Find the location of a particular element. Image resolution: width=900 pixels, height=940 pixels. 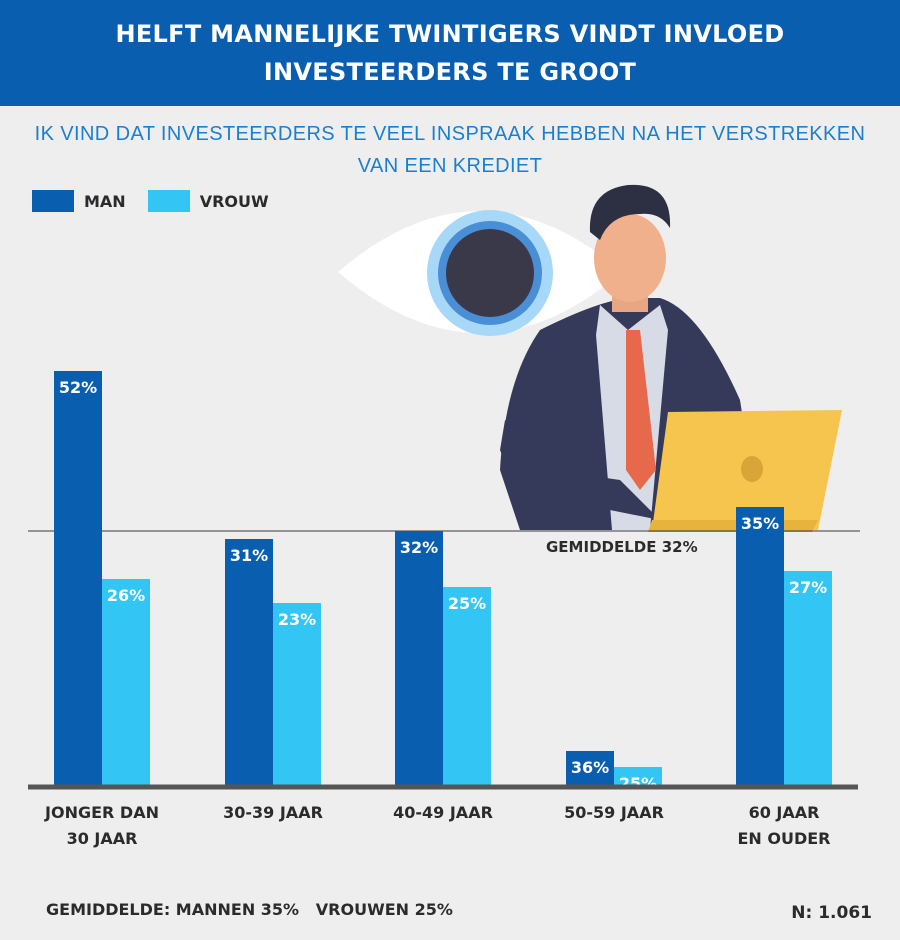

category-label-3-line-1: 40-49 JAAR is located at coordinates (443, 812).